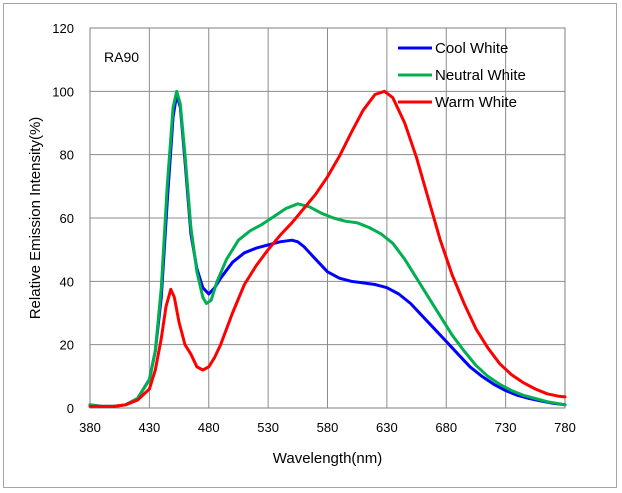 This screenshot has width=622, height=493. What do you see at coordinates (67, 155) in the screenshot?
I see `y-tick-label: 80` at bounding box center [67, 155].